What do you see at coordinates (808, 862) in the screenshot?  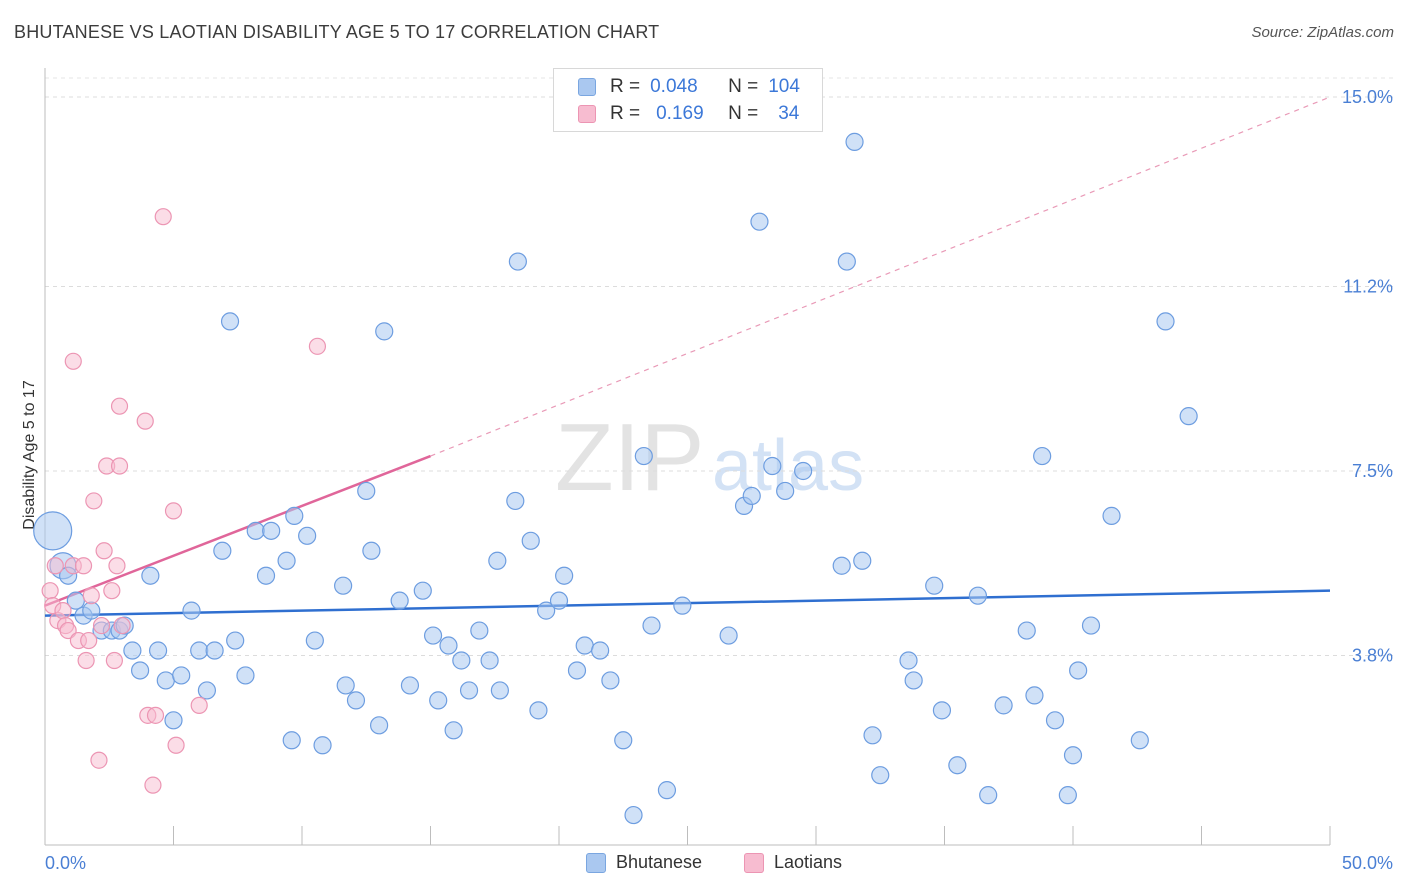 I see `laotians-label: Laotians` at bounding box center [808, 862].